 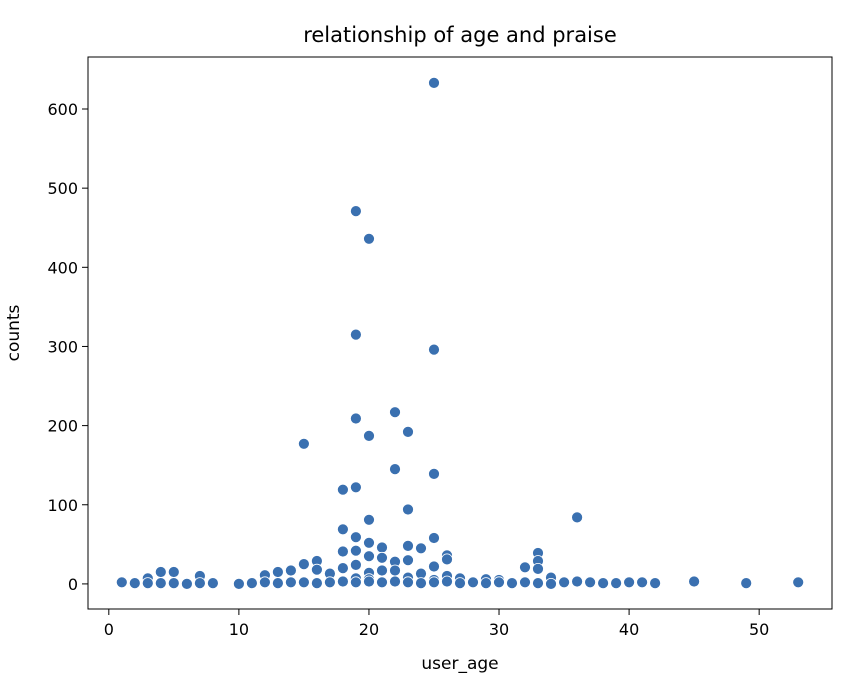 I want to click on x-tick-label: 10, so click(x=239, y=629).